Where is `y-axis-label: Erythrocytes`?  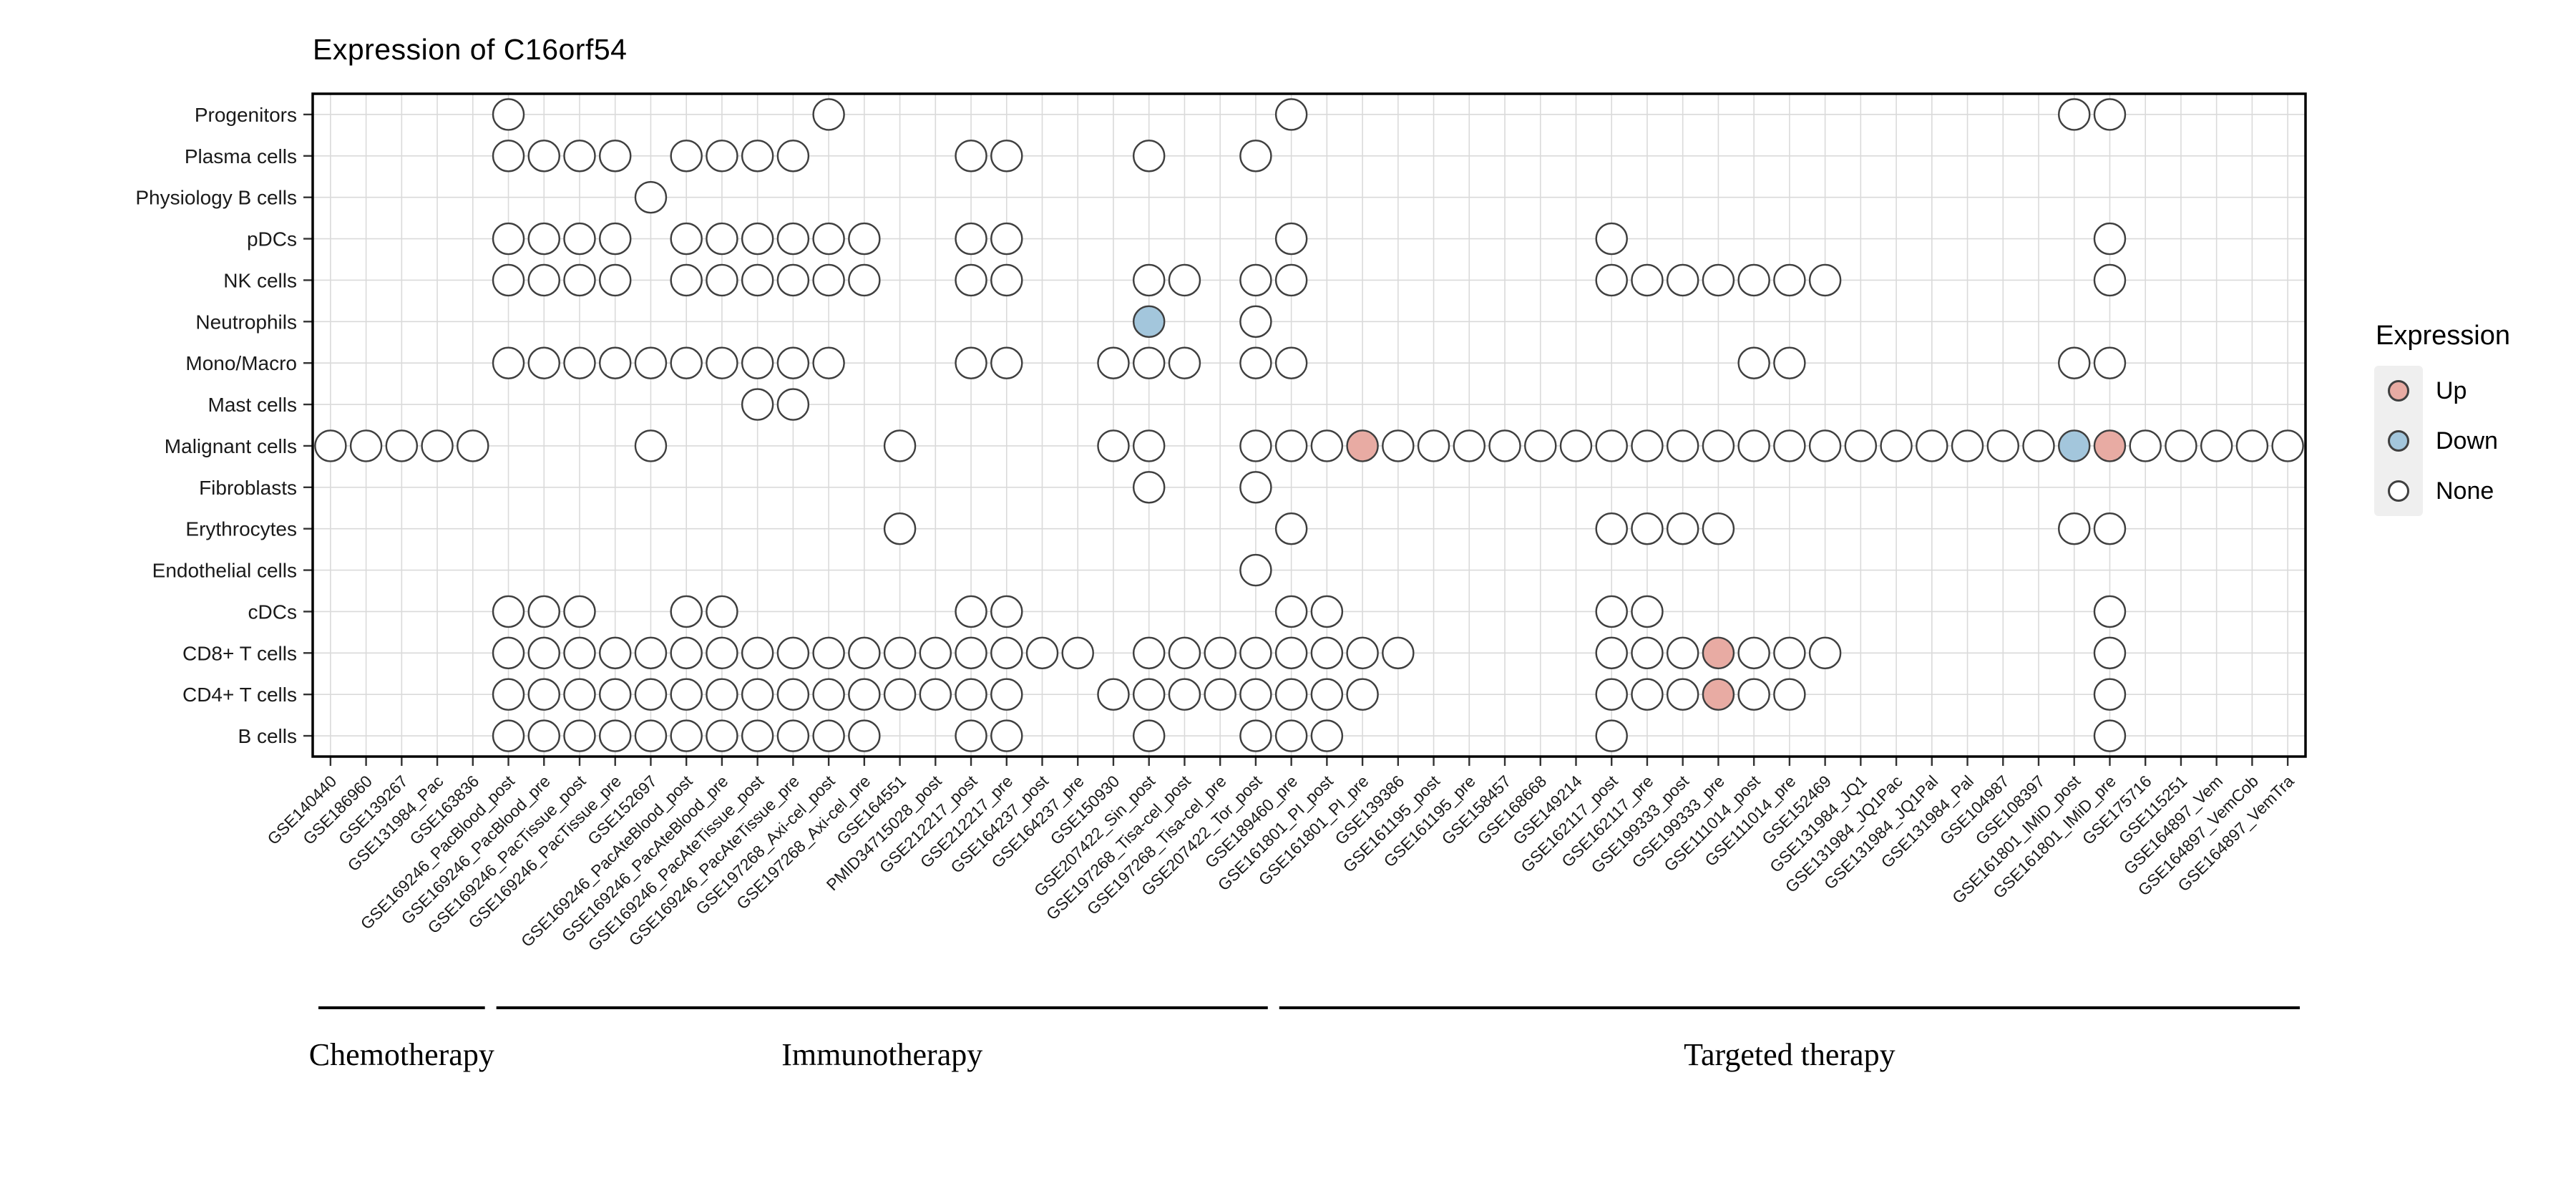 y-axis-label: Erythrocytes is located at coordinates (241, 529).